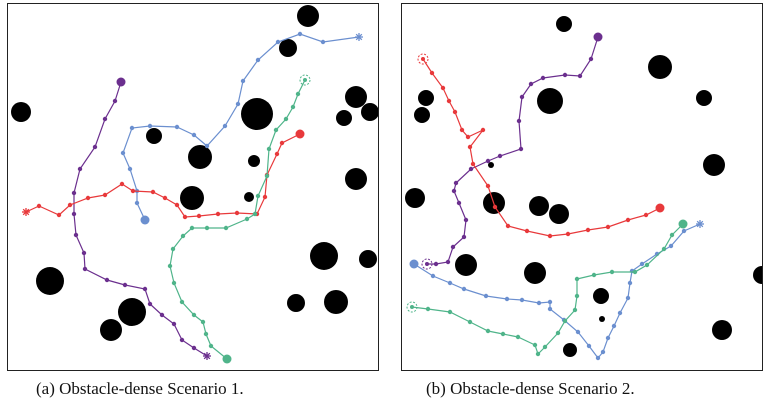 Image resolution: width=764 pixels, height=409 pixels. What do you see at coordinates (237, 219) in the screenshot?
I see `green-robot-trajectory` at bounding box center [237, 219].